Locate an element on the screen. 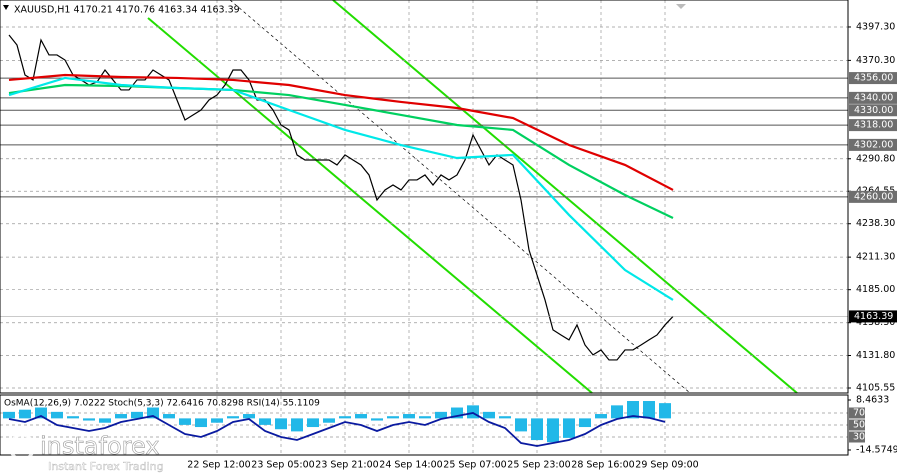  oscillator-line is located at coordinates (337, 429).